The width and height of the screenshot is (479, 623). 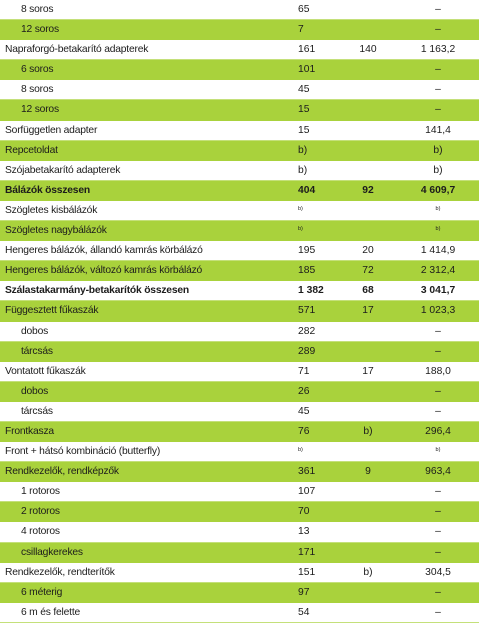 I want to click on row-label: 2 rotoros, so click(x=40, y=512).